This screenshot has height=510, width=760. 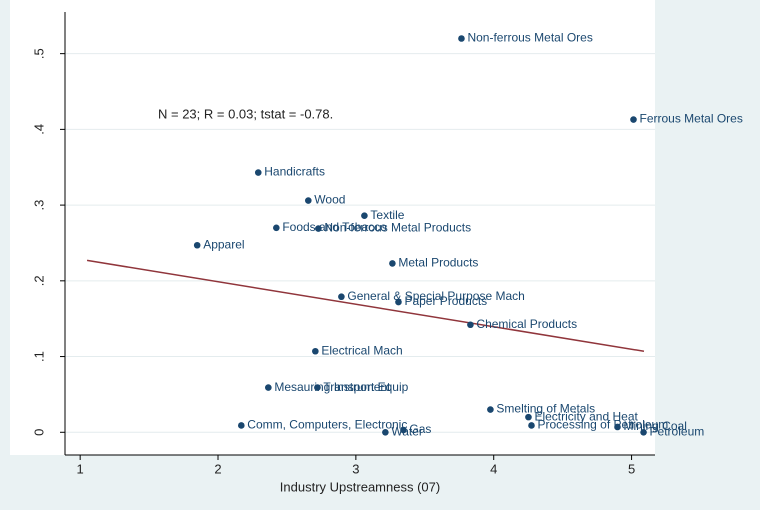 What do you see at coordinates (38, 129) in the screenshot?
I see `y-tick-label: .4` at bounding box center [38, 129].